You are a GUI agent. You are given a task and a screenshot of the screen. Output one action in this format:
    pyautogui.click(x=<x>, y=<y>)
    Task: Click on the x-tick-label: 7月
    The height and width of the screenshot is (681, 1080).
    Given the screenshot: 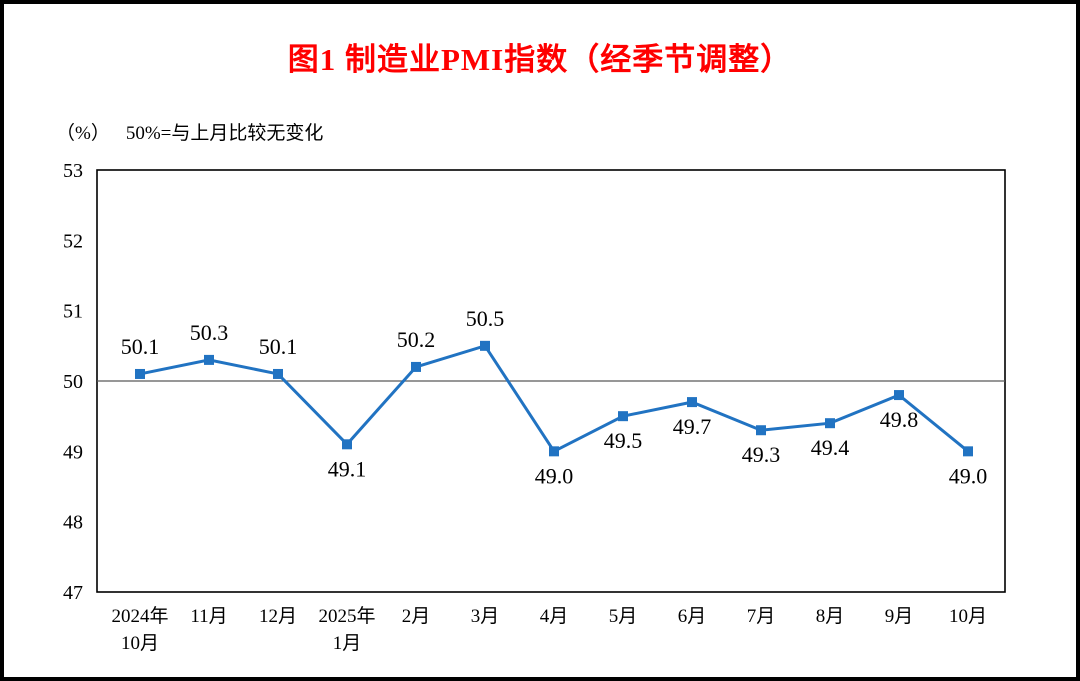 What is the action you would take?
    pyautogui.click(x=761, y=616)
    